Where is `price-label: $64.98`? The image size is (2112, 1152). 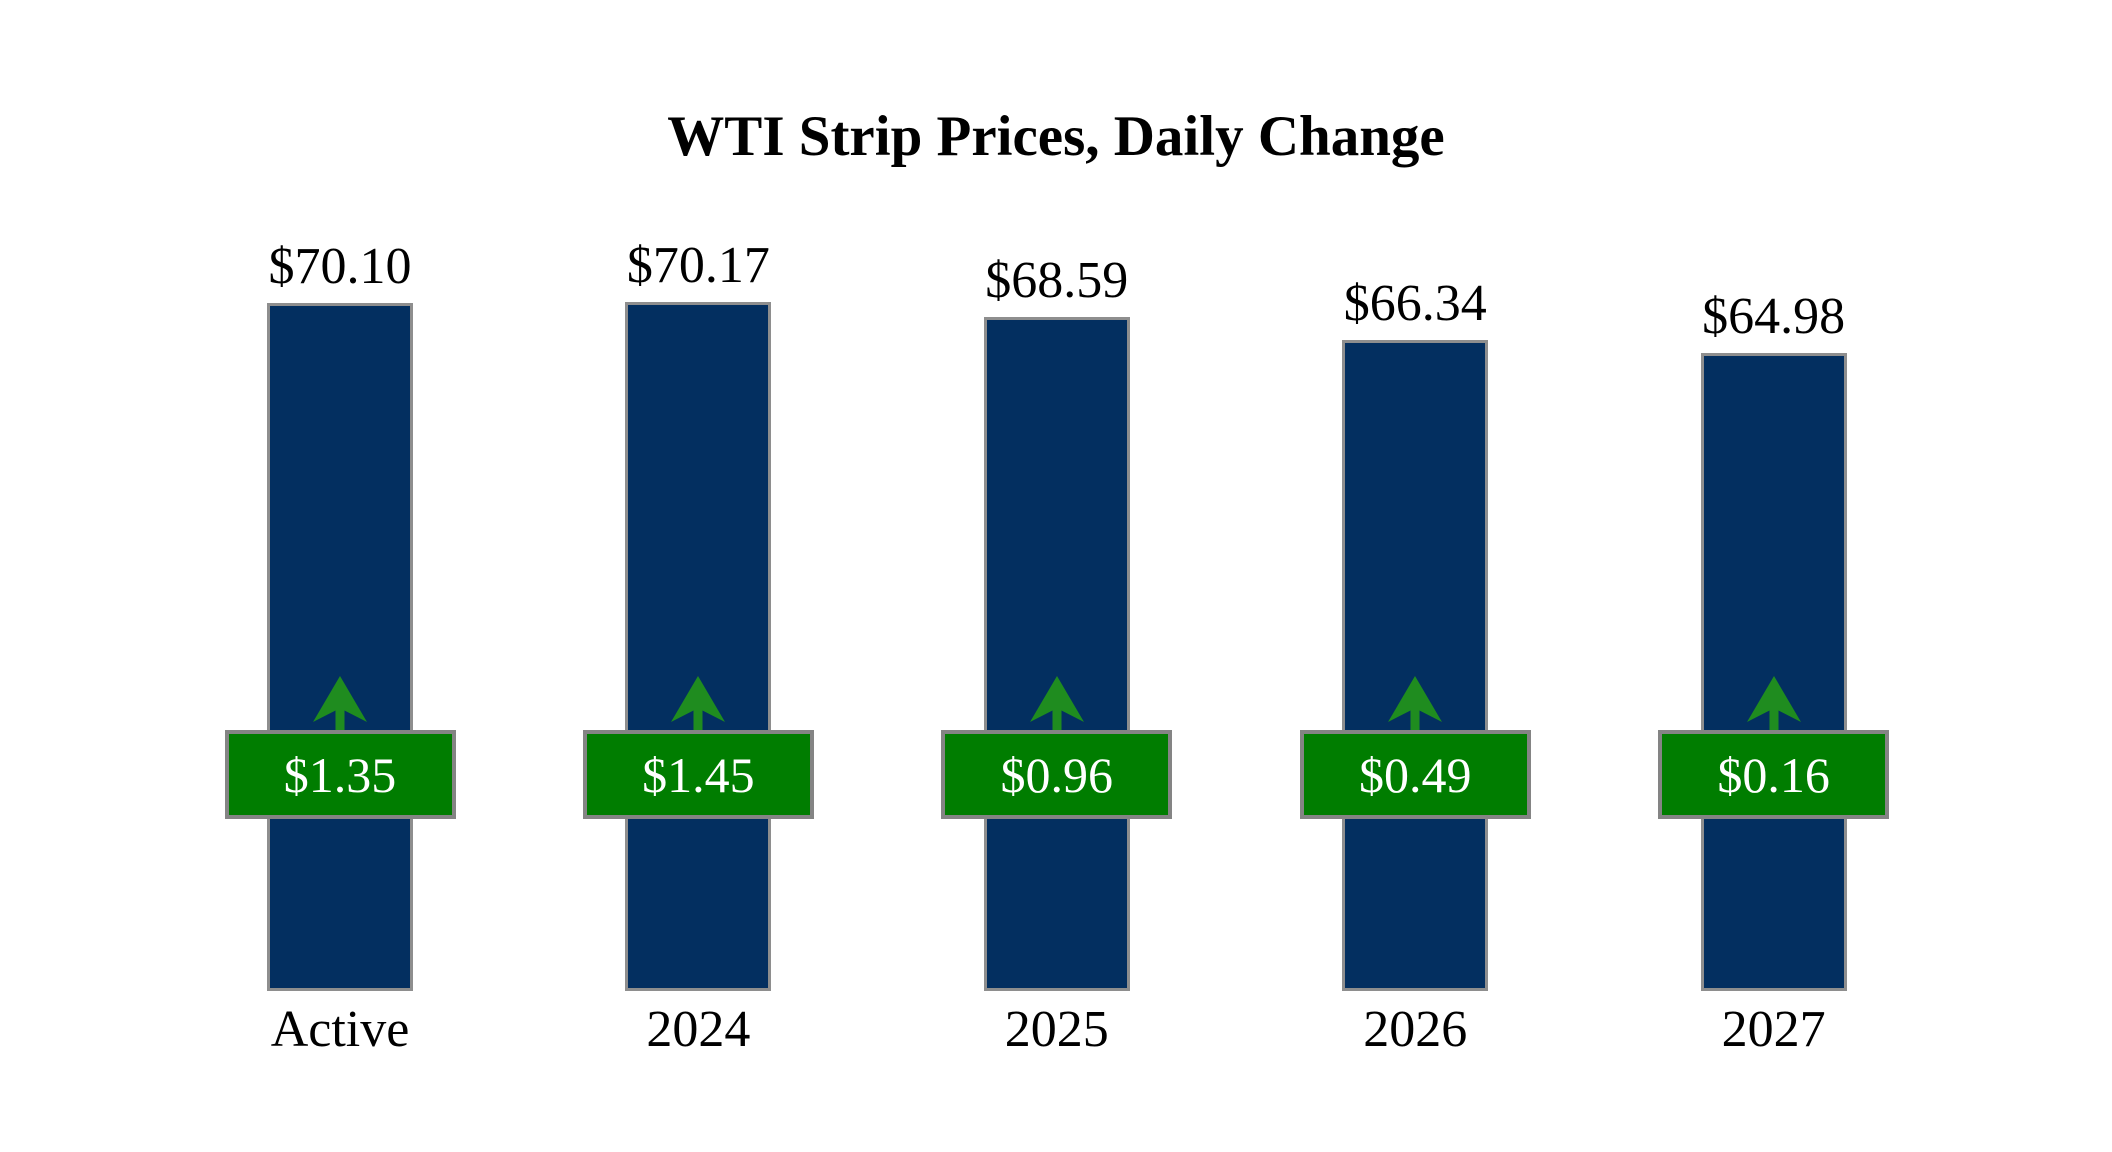 price-label: $64.98 is located at coordinates (1774, 316).